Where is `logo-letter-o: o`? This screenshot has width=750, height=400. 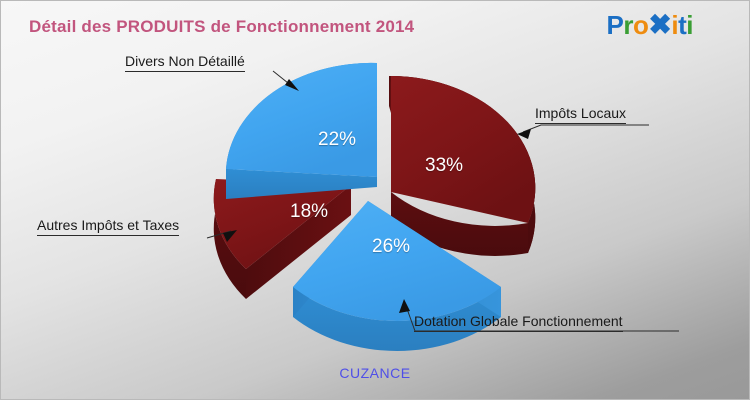 logo-letter-o: o is located at coordinates (641, 25).